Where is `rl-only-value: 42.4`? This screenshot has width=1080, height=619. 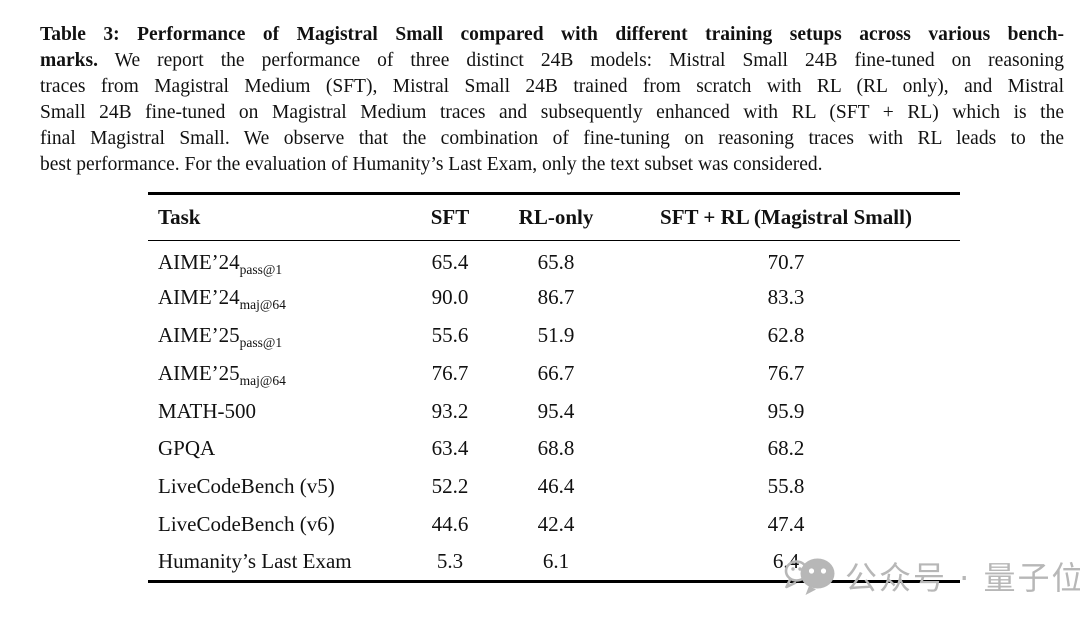 rl-only-value: 42.4 is located at coordinates (556, 524).